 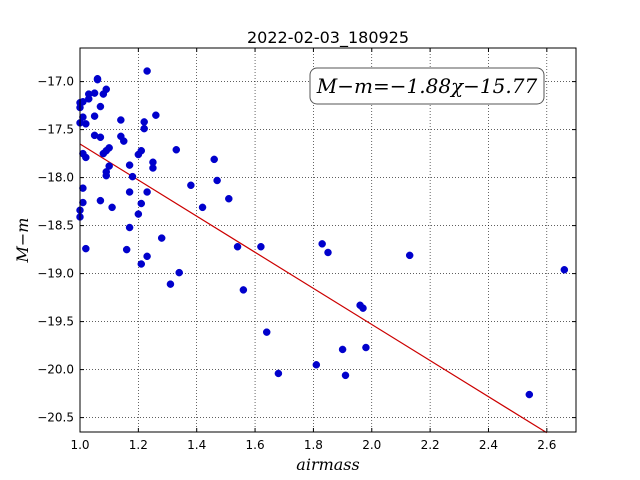 What do you see at coordinates (55, 130) in the screenshot?
I see `y-tick-label: −17.5` at bounding box center [55, 130].